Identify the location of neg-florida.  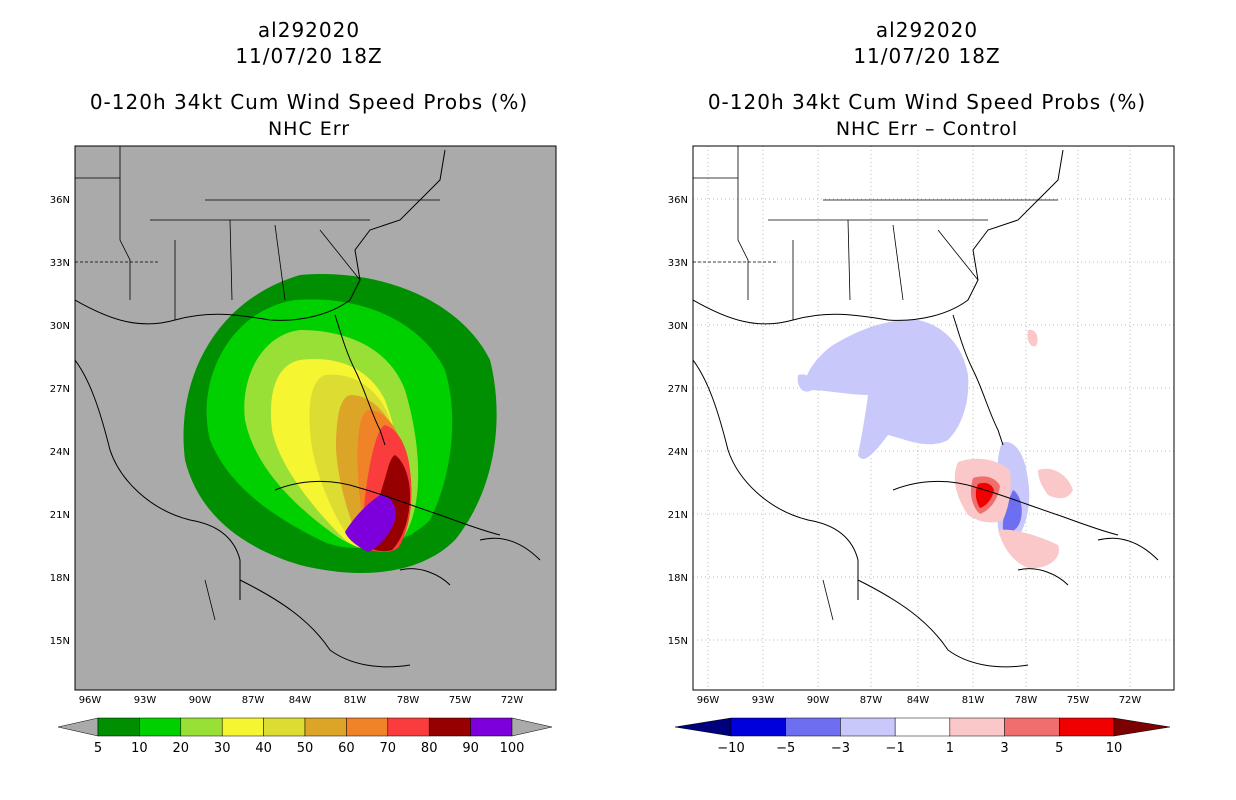
(887, 389).